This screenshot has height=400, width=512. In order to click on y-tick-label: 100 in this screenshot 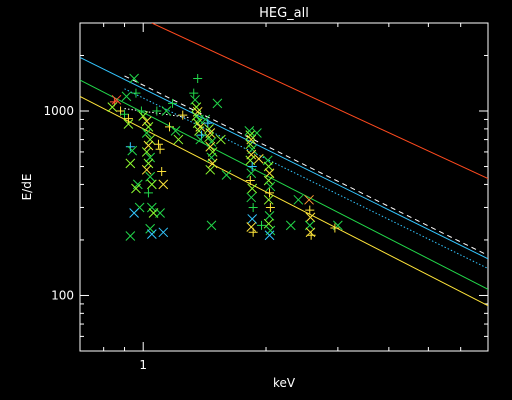, I will do `click(62, 295)`.